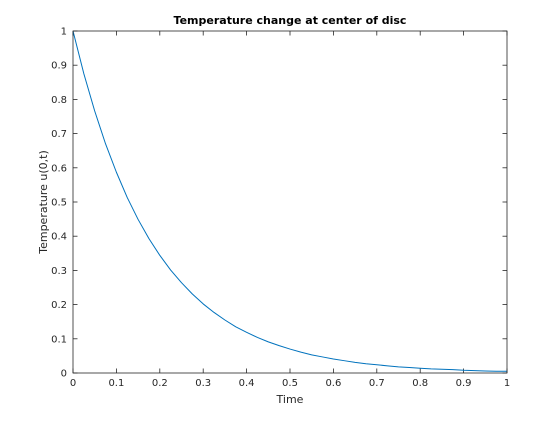 The width and height of the screenshot is (560, 425). Describe the element at coordinates (43, 202) in the screenshot. I see `y-axis-label: Temperature u(0,t)` at that location.